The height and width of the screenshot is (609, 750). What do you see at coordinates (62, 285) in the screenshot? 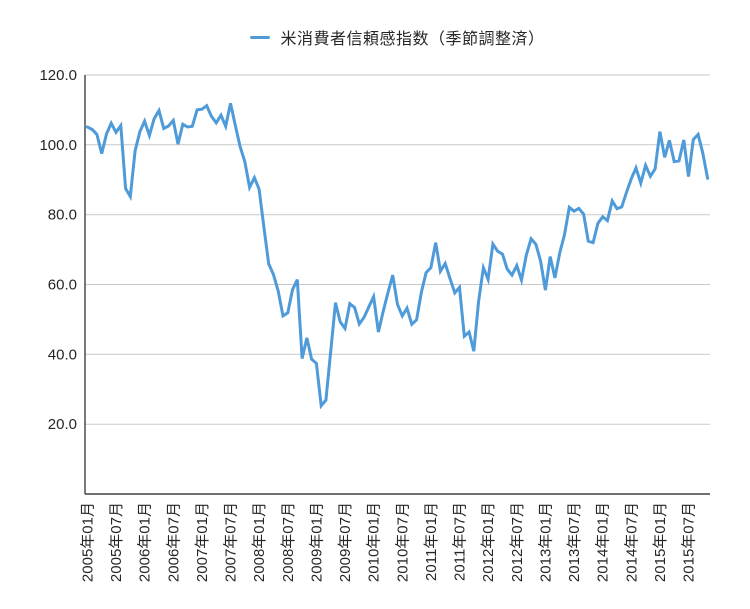
I see `y-axis-tick-label: 60.0` at bounding box center [62, 285].